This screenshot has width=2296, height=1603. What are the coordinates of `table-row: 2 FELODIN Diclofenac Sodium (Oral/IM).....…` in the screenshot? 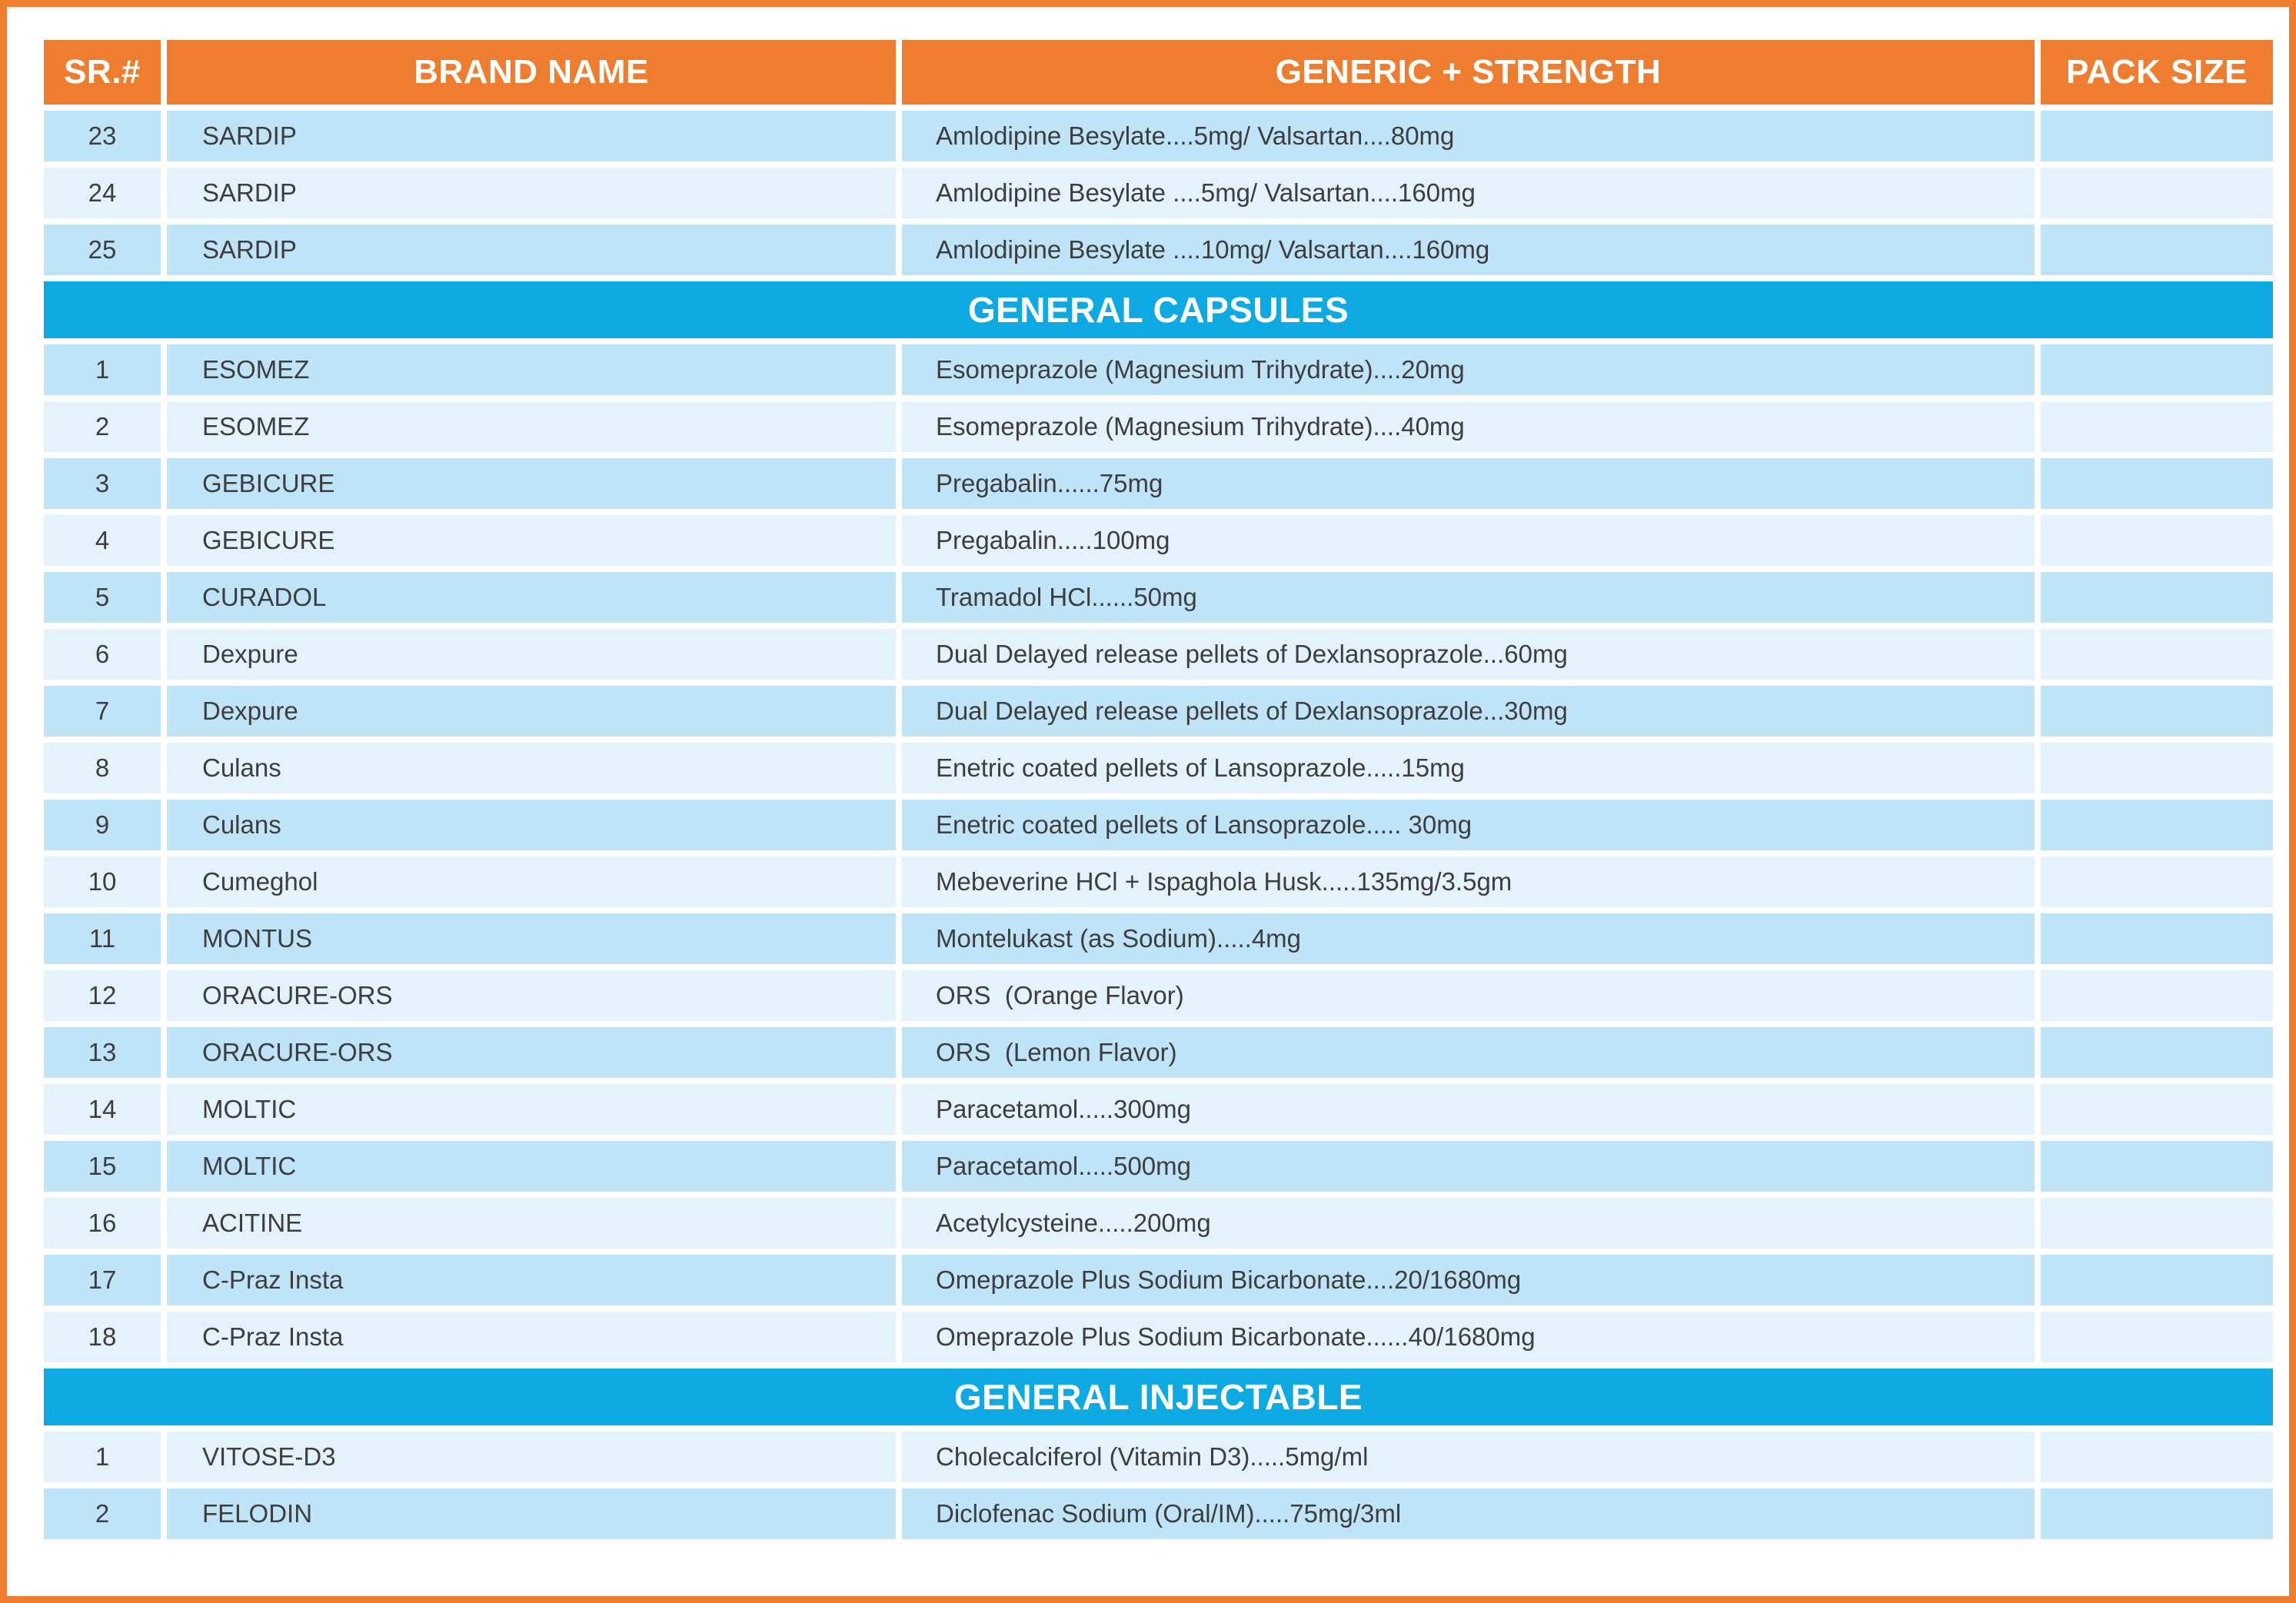 It's located at (1158, 1513).